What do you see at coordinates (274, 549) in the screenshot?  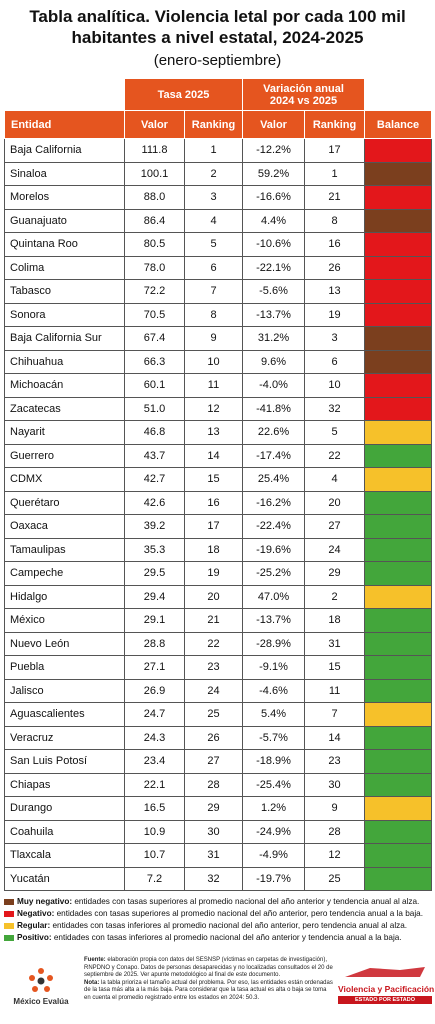 I see `cell: -19.6%` at bounding box center [274, 549].